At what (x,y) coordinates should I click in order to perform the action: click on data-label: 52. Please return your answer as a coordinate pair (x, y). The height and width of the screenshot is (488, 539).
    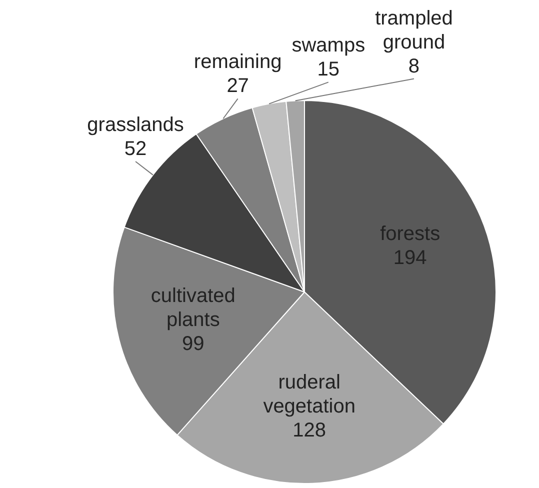
    Looking at the image, I should click on (135, 149).